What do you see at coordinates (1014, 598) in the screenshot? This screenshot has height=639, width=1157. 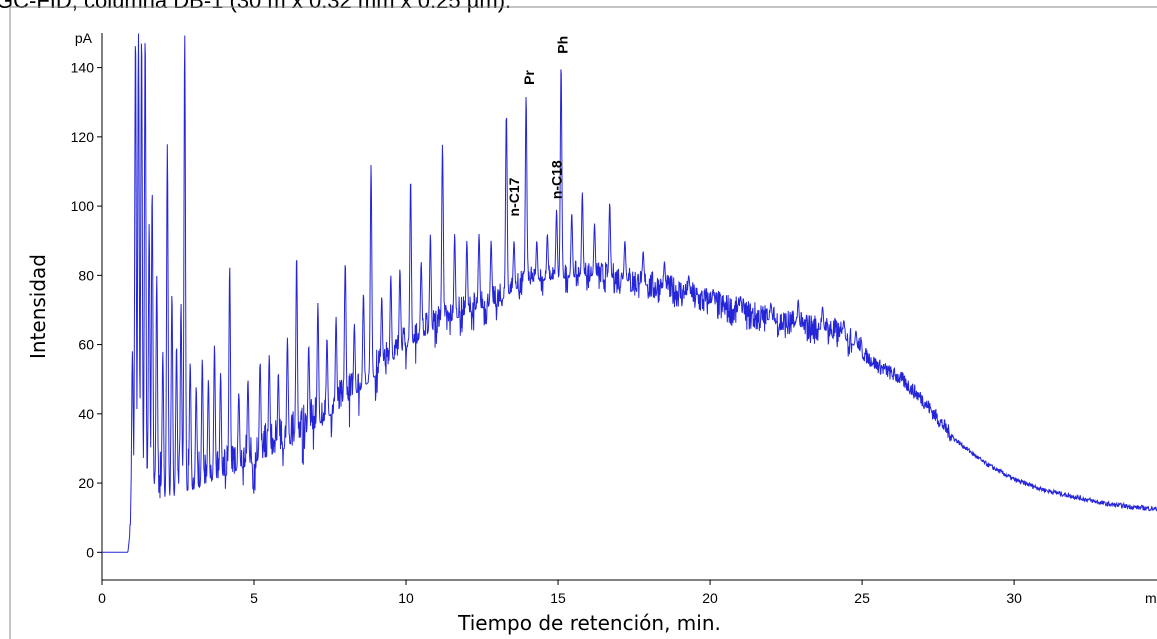 I see `x-tick-label: 30` at bounding box center [1014, 598].